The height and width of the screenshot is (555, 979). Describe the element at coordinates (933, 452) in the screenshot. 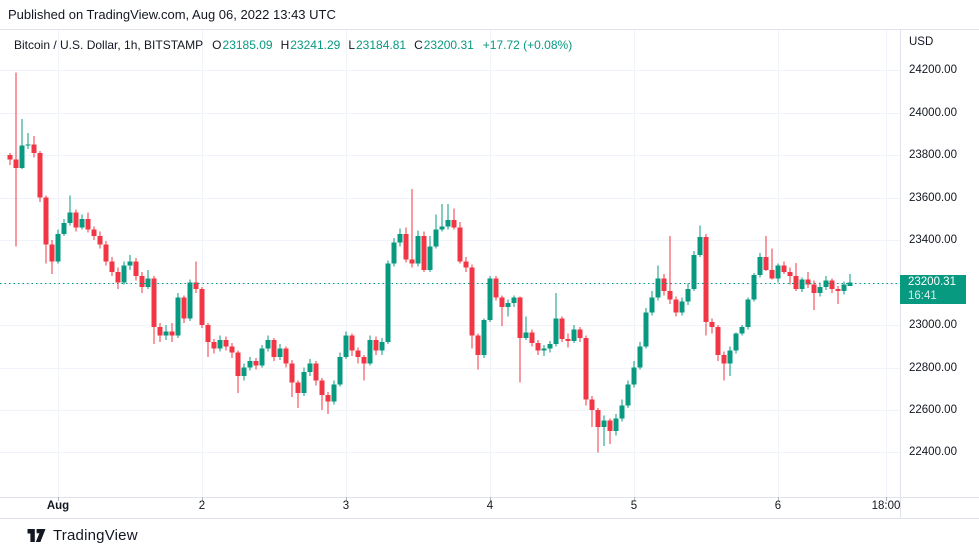

I see `price-scale-label: 22400.00` at that location.